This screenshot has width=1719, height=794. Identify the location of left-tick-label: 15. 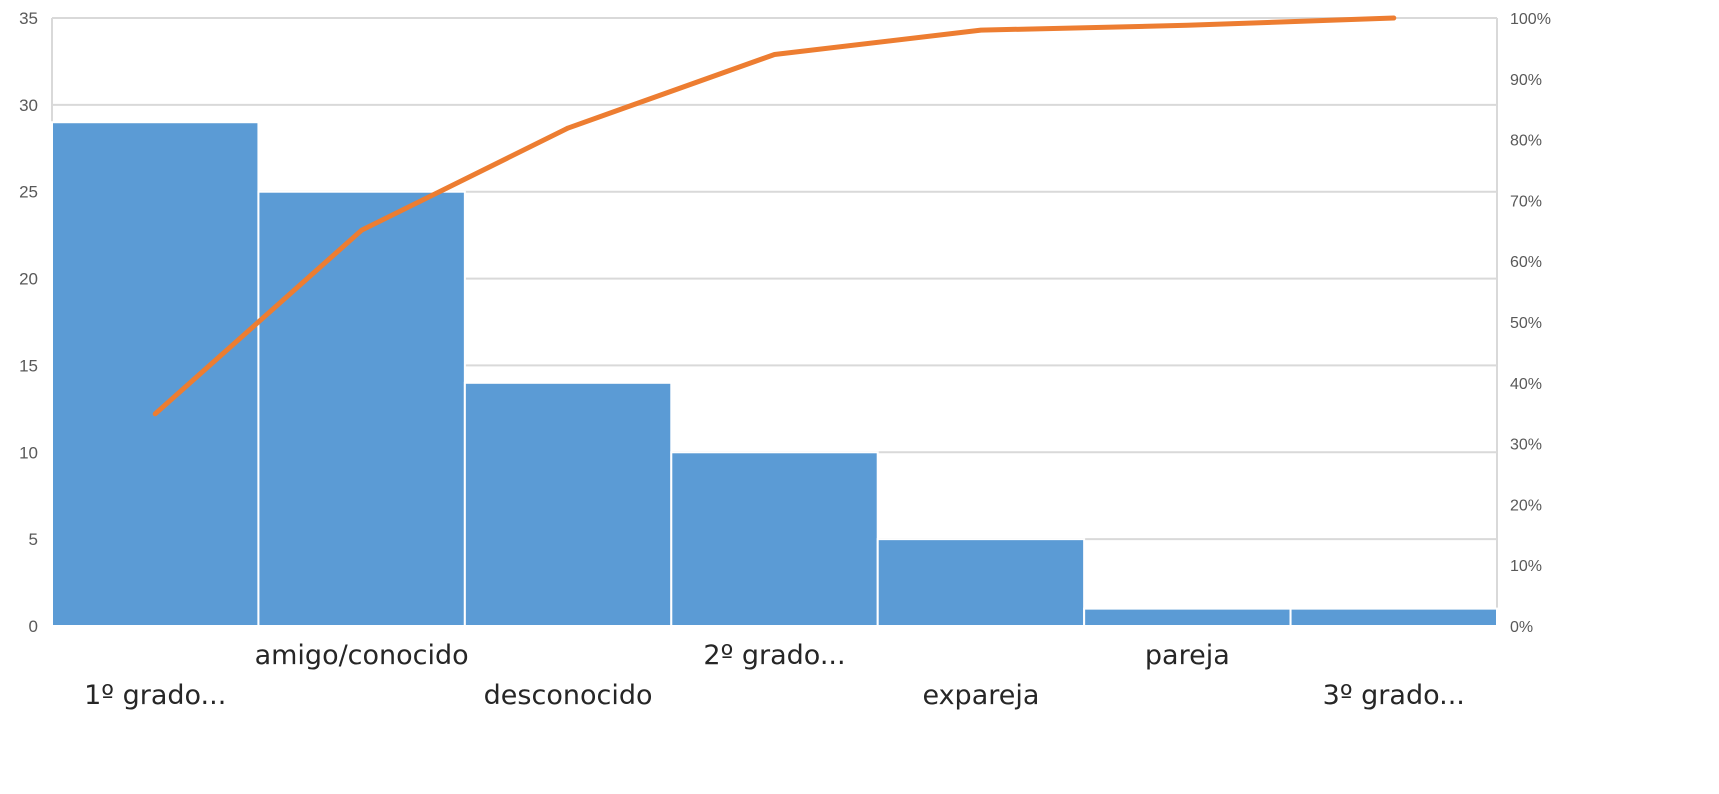
(28, 365).